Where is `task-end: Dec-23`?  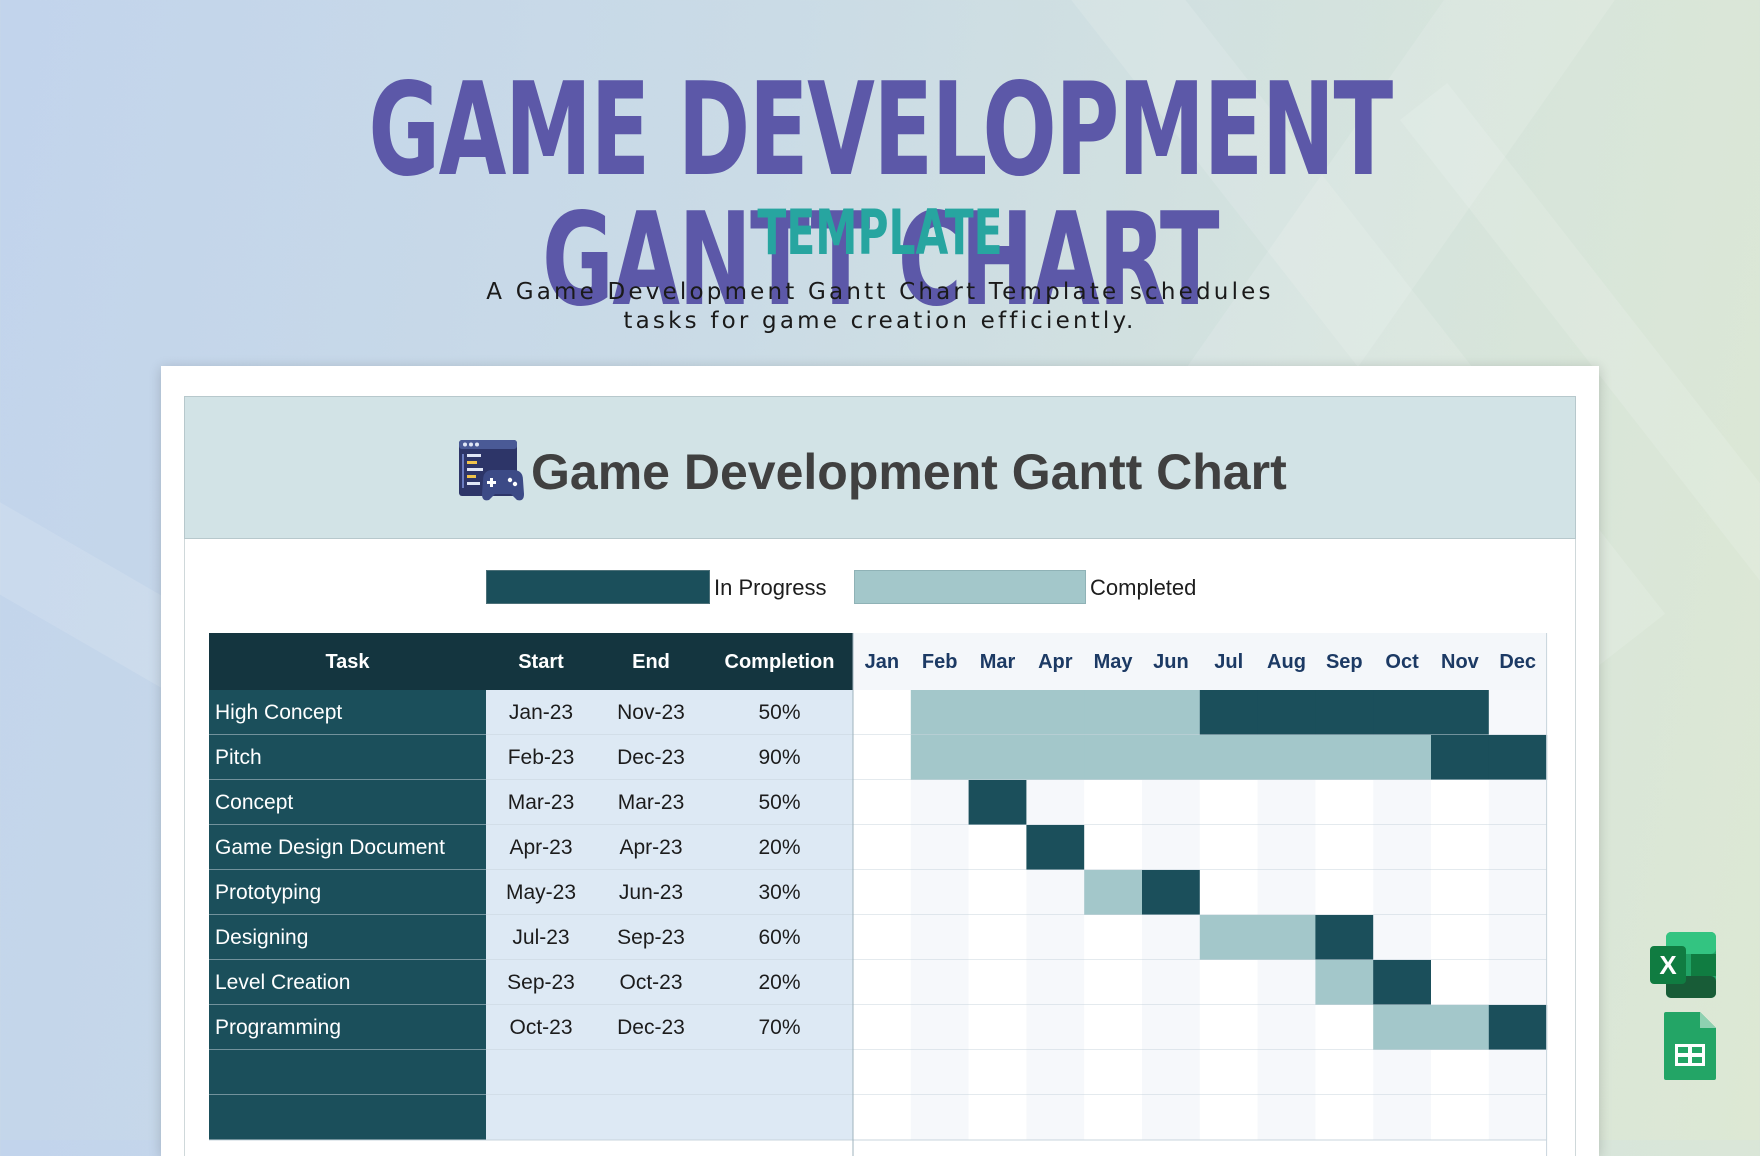 task-end: Dec-23 is located at coordinates (651, 757).